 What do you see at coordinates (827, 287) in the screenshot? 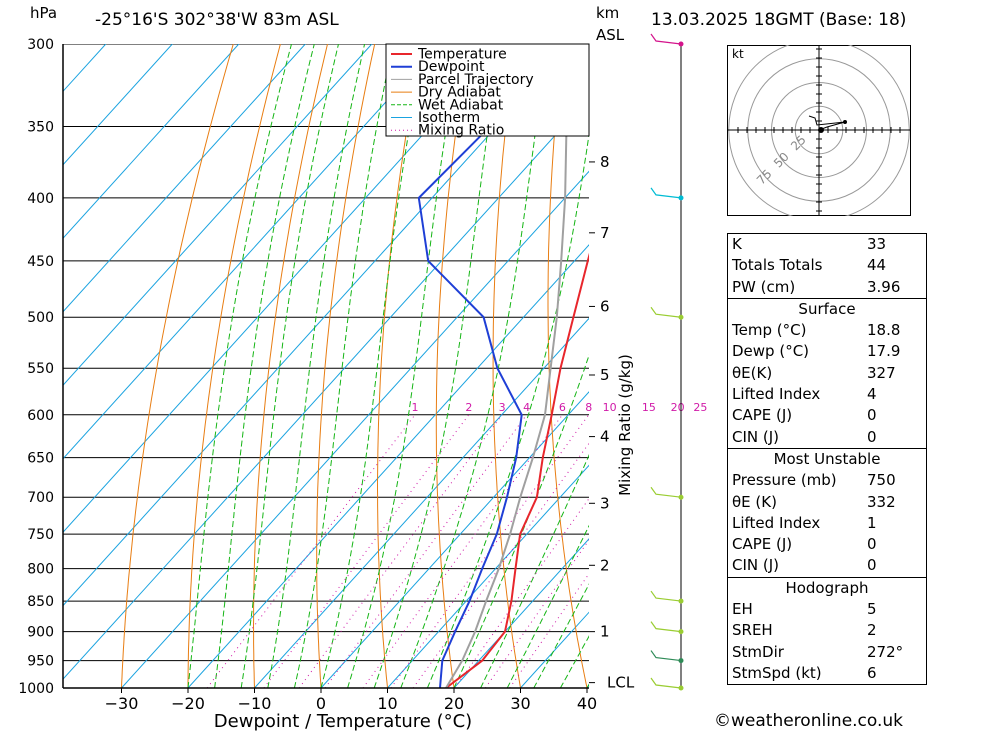
I see `index-row: PW (cm) 3.96` at bounding box center [827, 287].